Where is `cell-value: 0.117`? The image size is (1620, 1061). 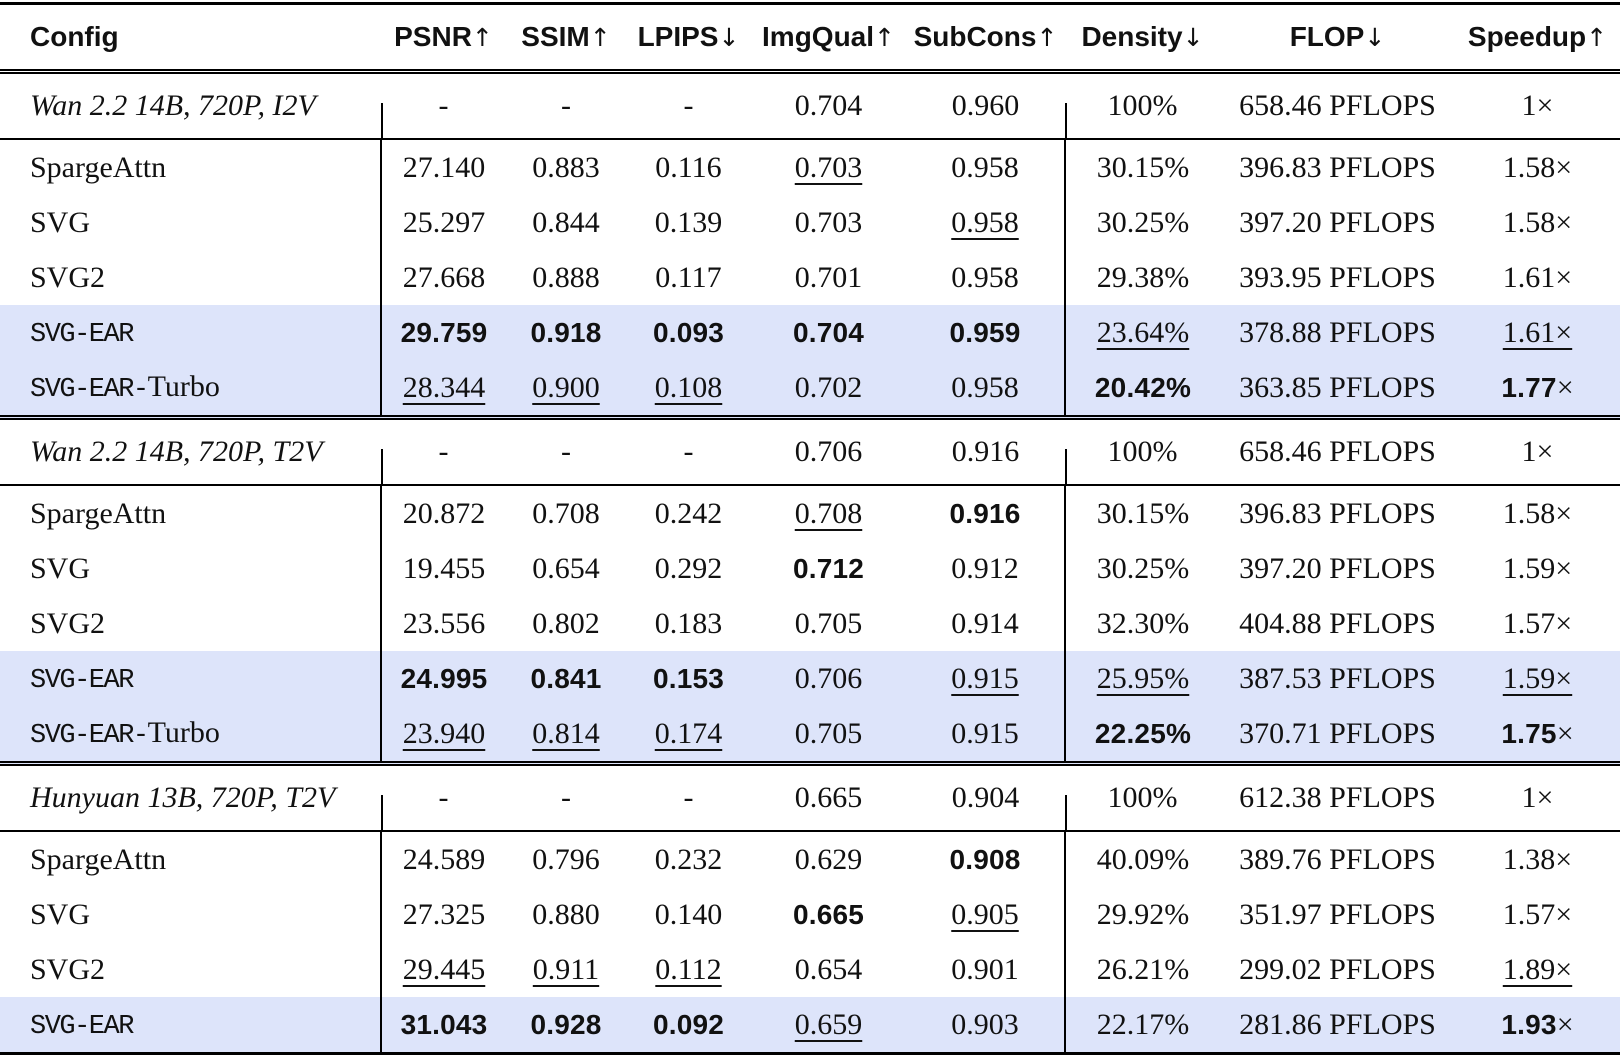
cell-value: 0.117 is located at coordinates (688, 277).